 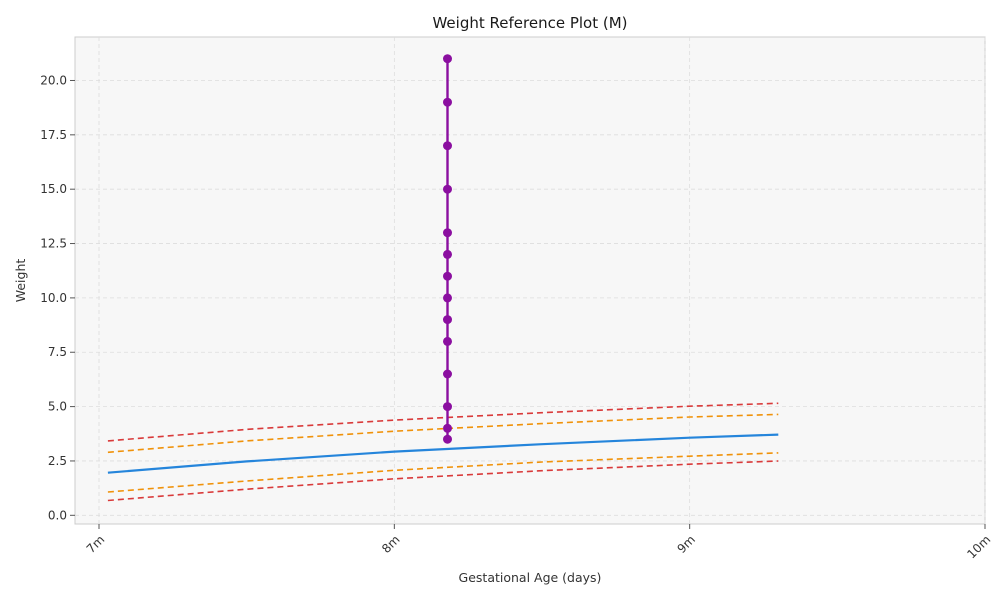 What do you see at coordinates (57, 407) in the screenshot?
I see `y-tick-label: 5.0` at bounding box center [57, 407].